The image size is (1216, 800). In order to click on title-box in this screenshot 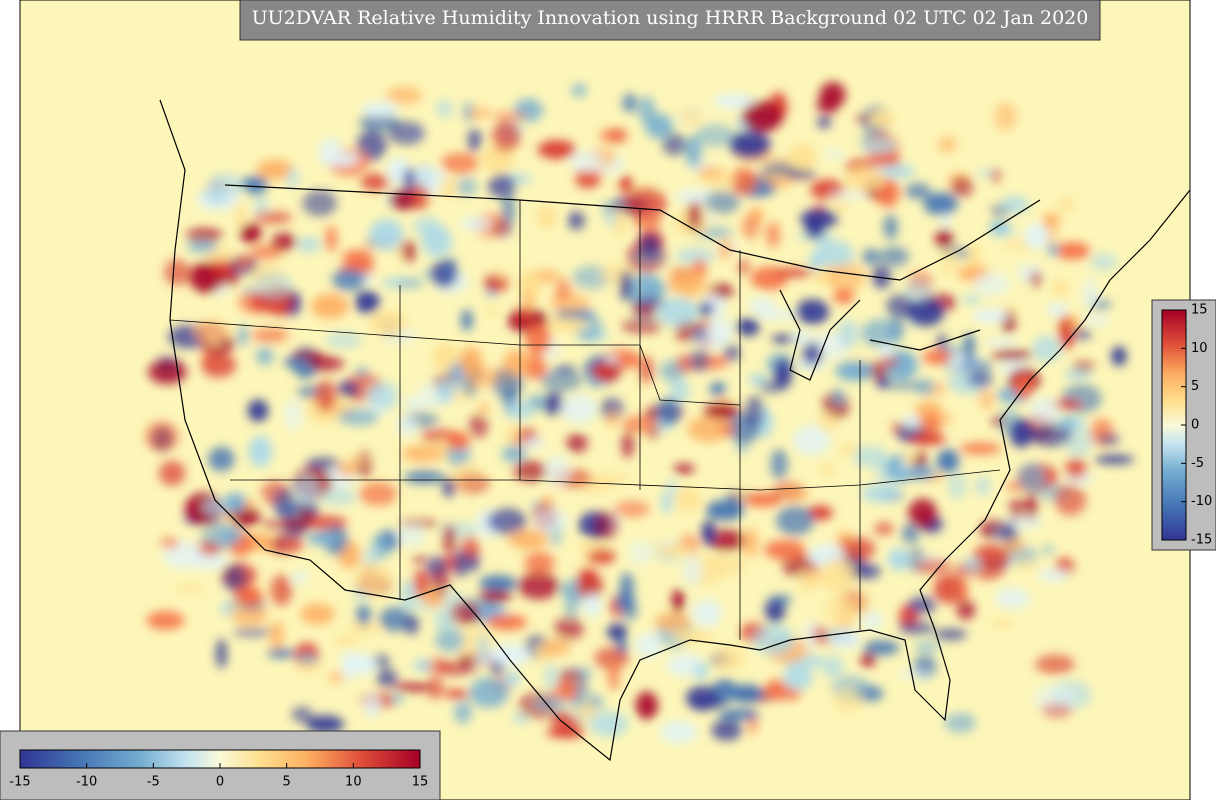, I will do `click(670, 20)`.